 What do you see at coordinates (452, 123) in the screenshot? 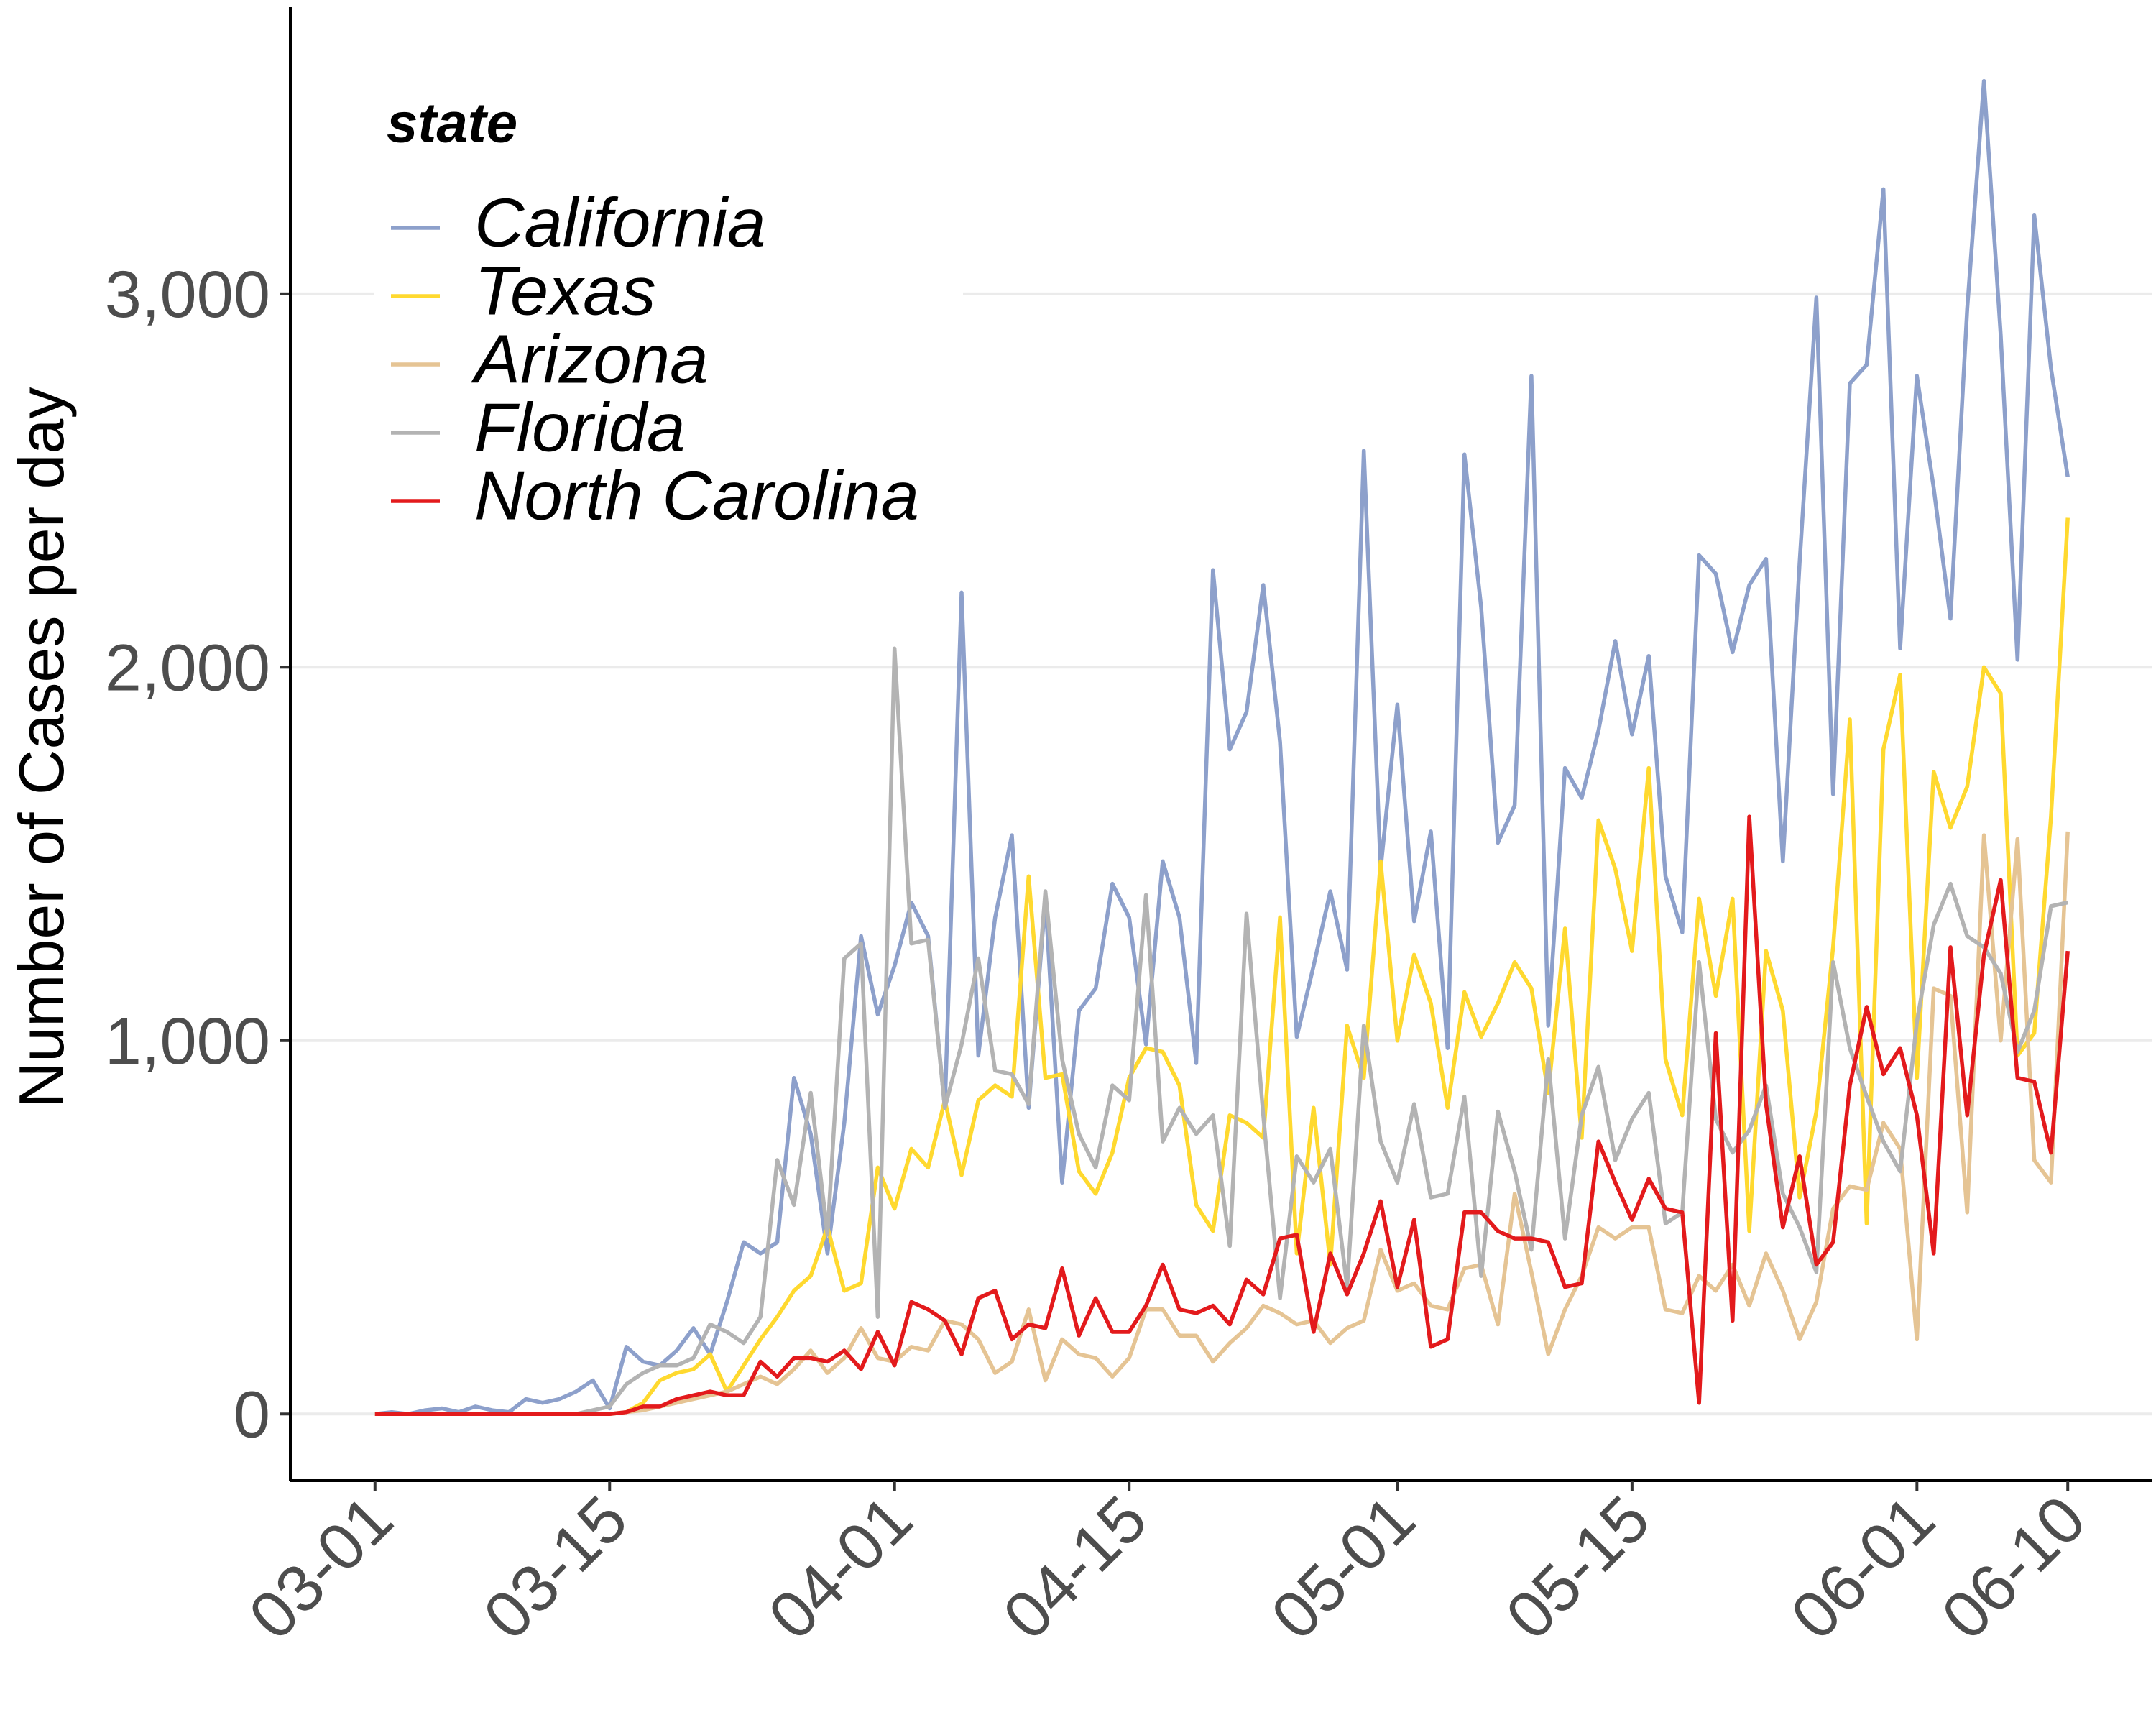
I see `legend-title: state` at bounding box center [452, 123].